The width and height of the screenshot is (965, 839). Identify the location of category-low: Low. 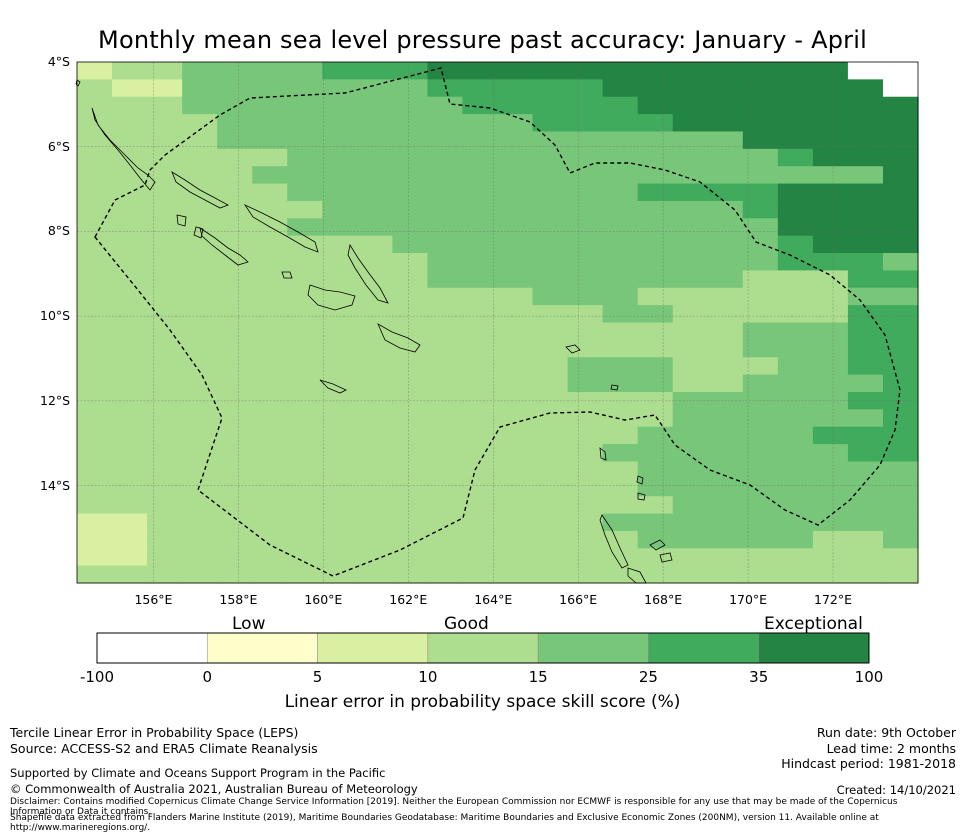
(249, 624).